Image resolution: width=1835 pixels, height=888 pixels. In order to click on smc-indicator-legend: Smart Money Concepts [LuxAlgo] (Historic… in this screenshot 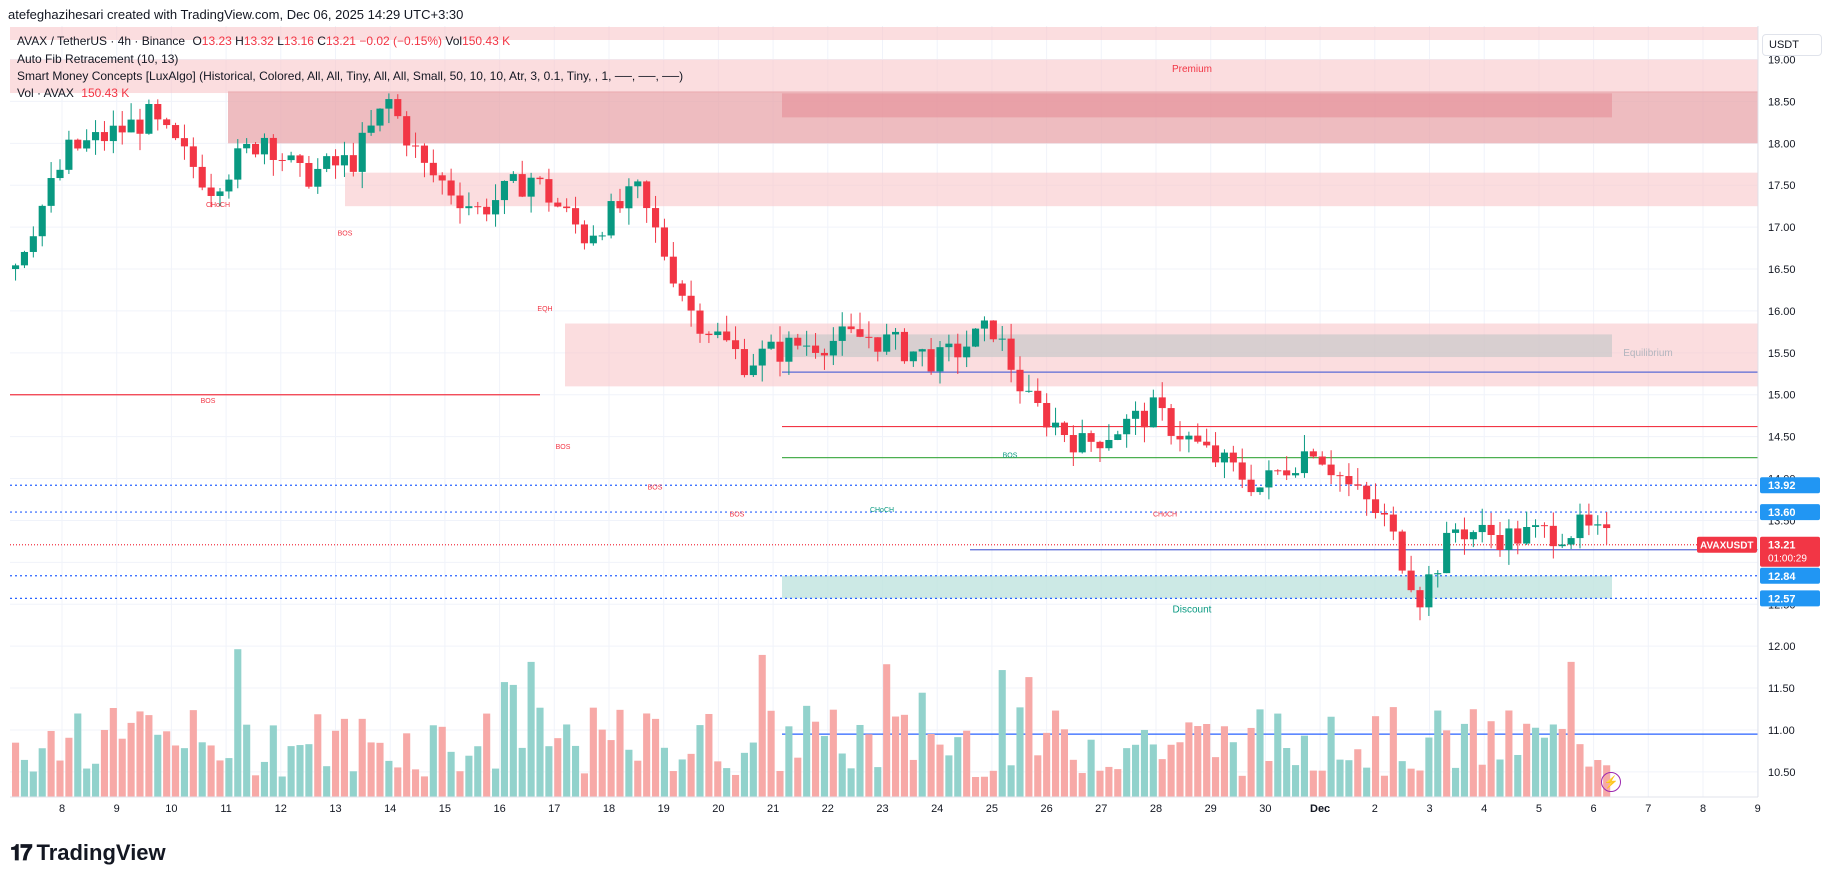, I will do `click(350, 76)`.